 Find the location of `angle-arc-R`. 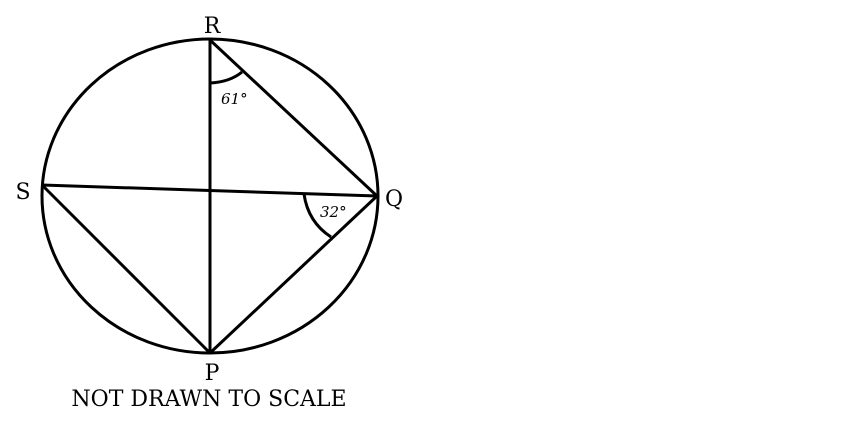

angle-arc-R is located at coordinates (226, 77).